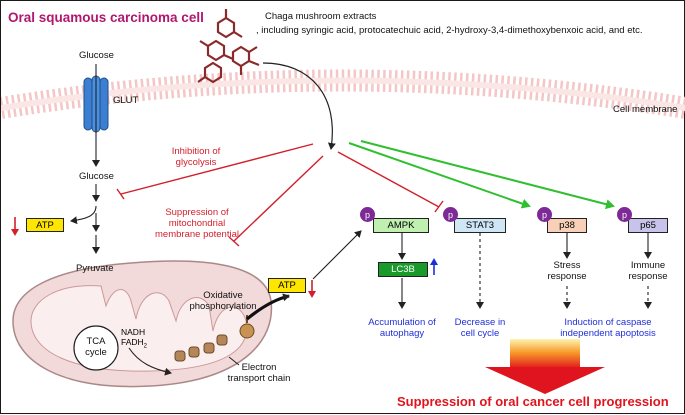 The image size is (685, 415). I want to click on atp-box-left: ATP, so click(45, 225).